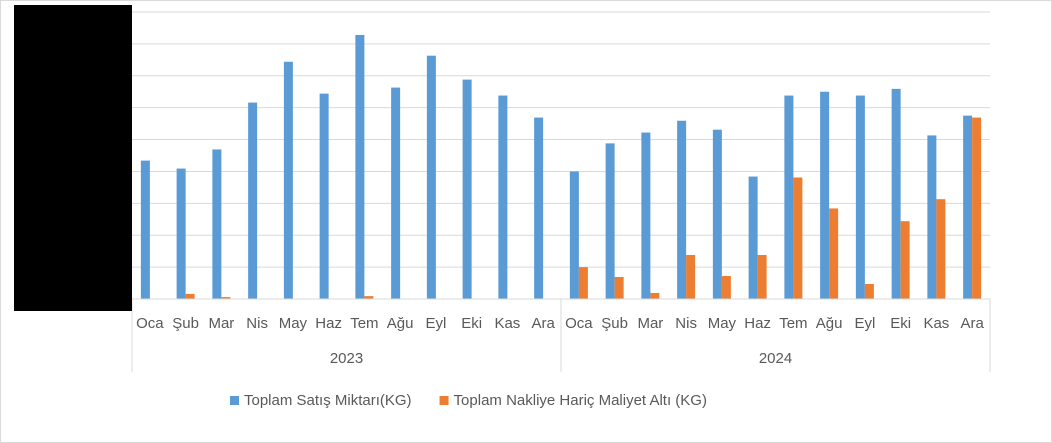 Image resolution: width=1052 pixels, height=443 pixels. What do you see at coordinates (73, 158) in the screenshot?
I see `hidden-axis-mask` at bounding box center [73, 158].